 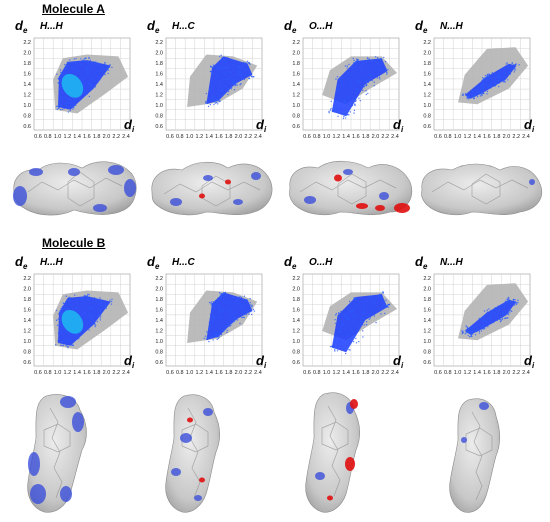 What do you see at coordinates (184, 26) in the screenshot?
I see `contact-type-label: H...C` at bounding box center [184, 26].